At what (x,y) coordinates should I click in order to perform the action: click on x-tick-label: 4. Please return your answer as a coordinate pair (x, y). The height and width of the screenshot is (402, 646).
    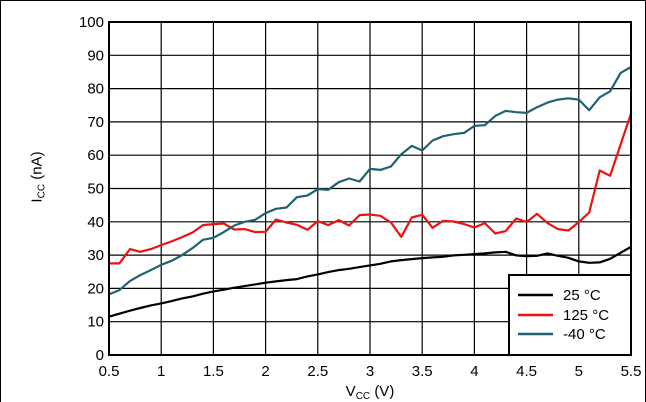
    Looking at the image, I should click on (474, 371).